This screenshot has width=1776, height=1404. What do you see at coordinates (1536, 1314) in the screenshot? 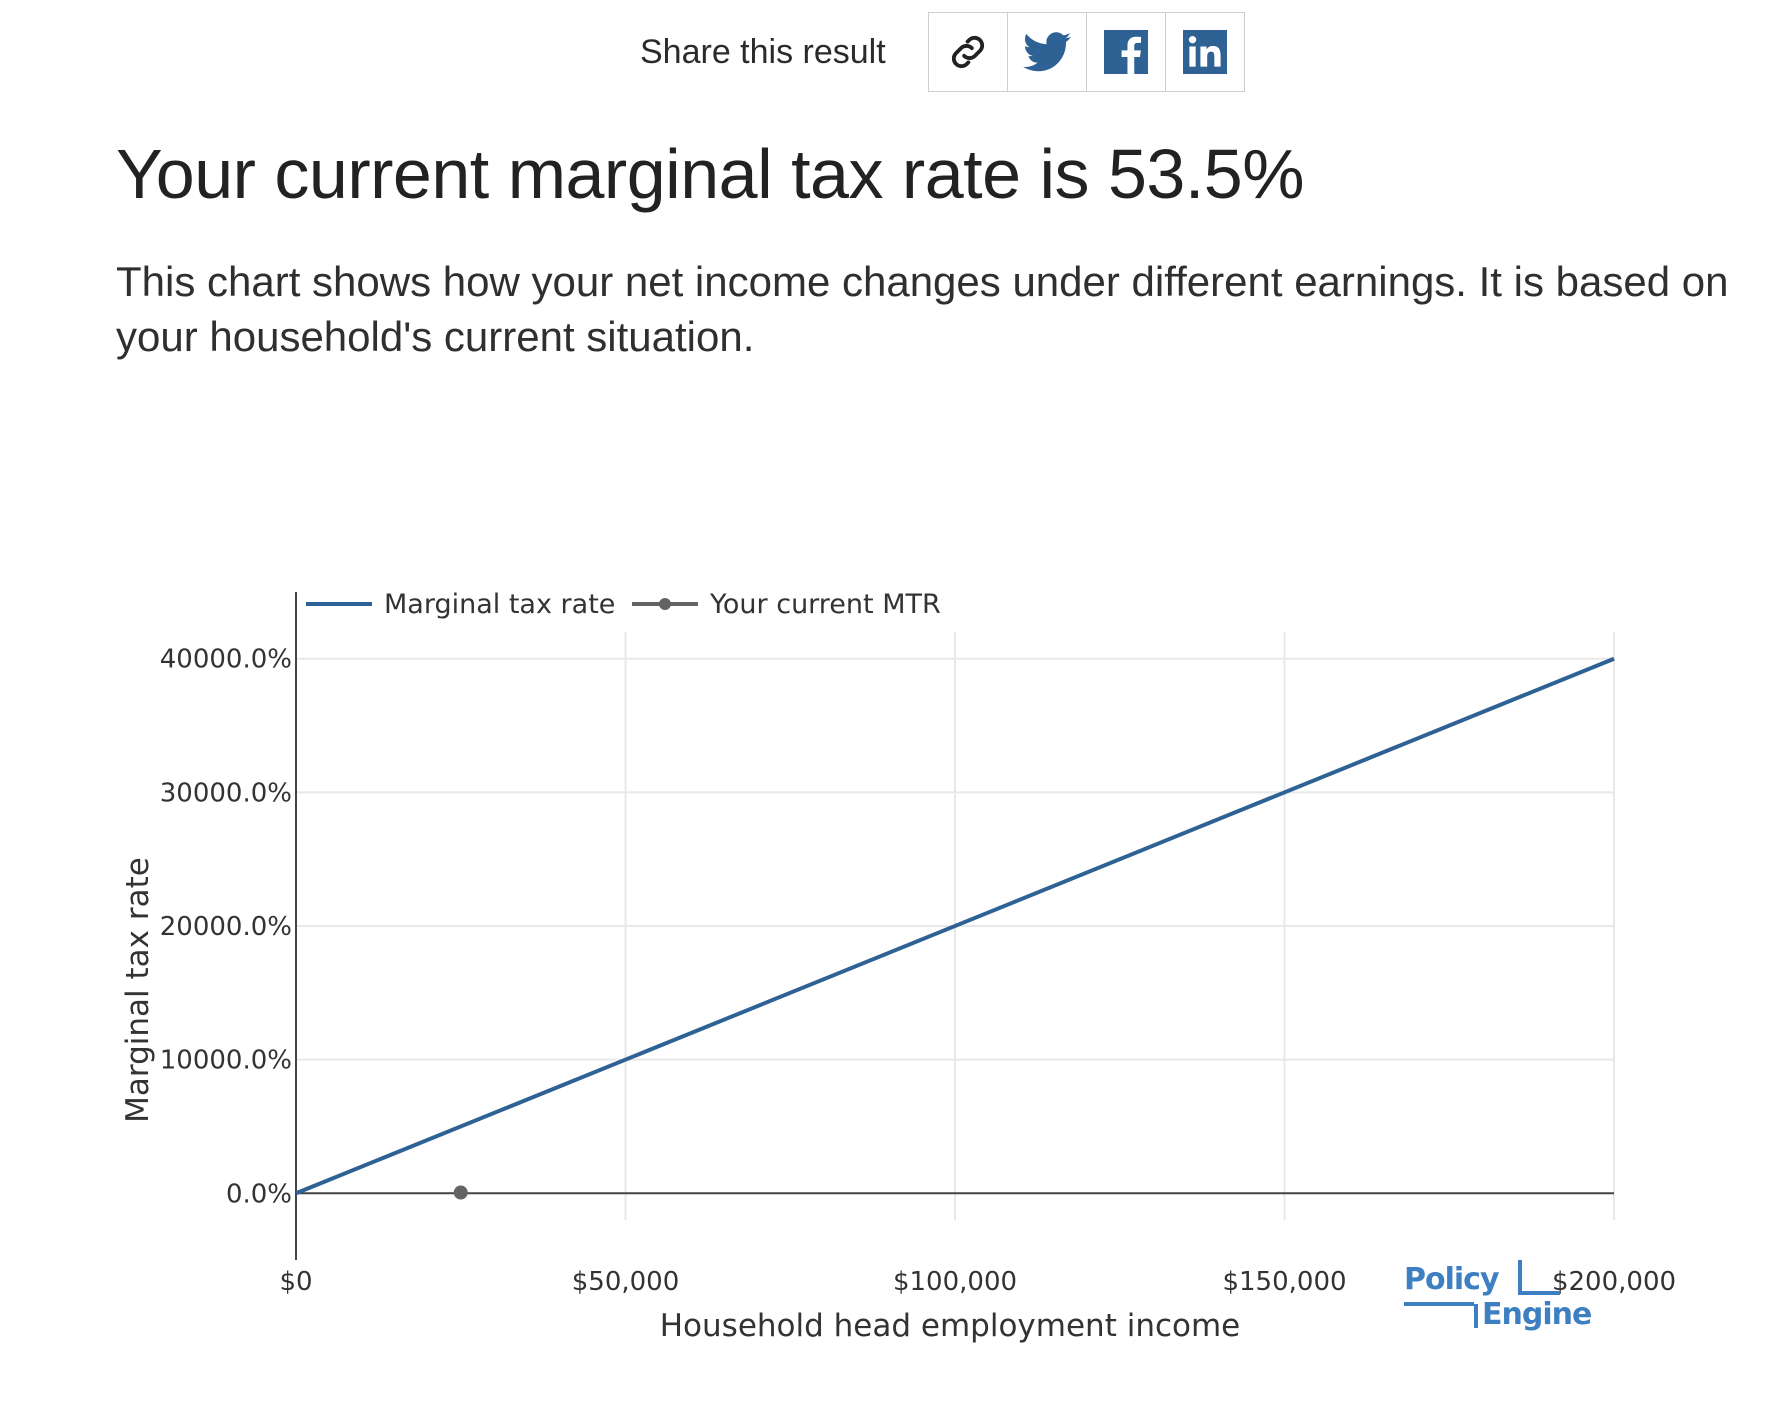
I see `logo-text-engine: Engine` at bounding box center [1536, 1314].